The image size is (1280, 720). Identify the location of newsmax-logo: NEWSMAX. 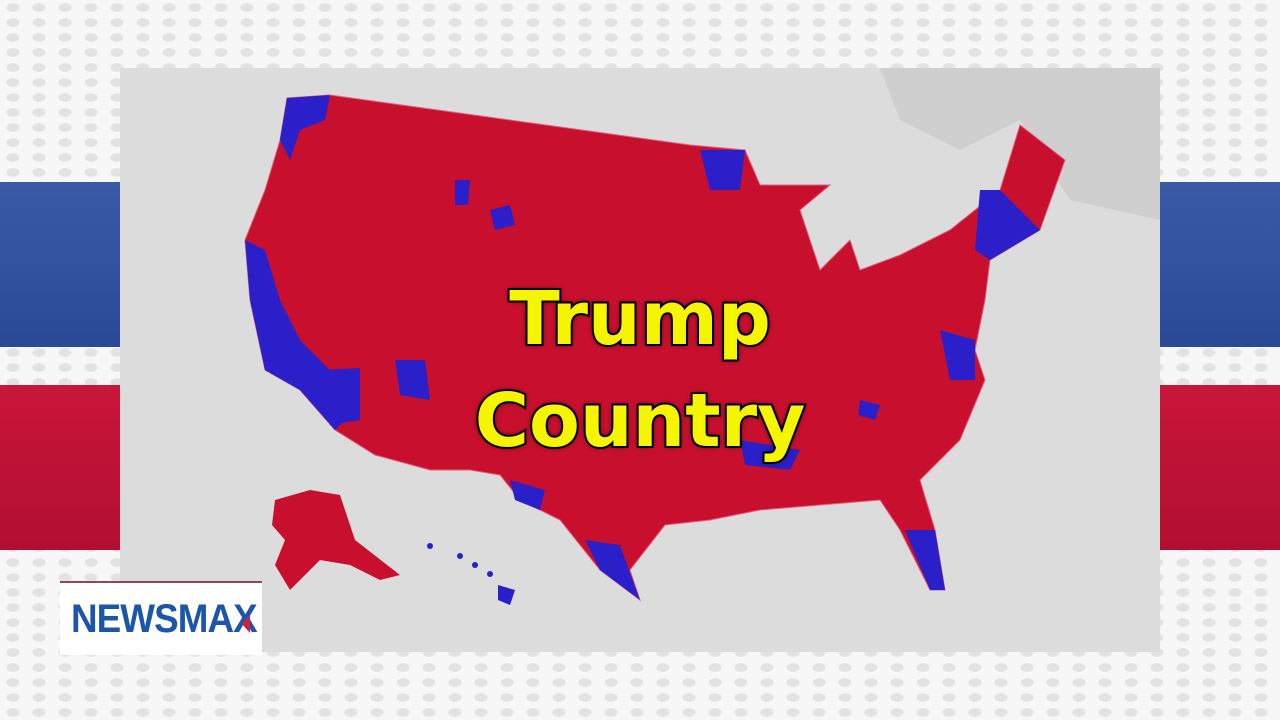
(161, 618).